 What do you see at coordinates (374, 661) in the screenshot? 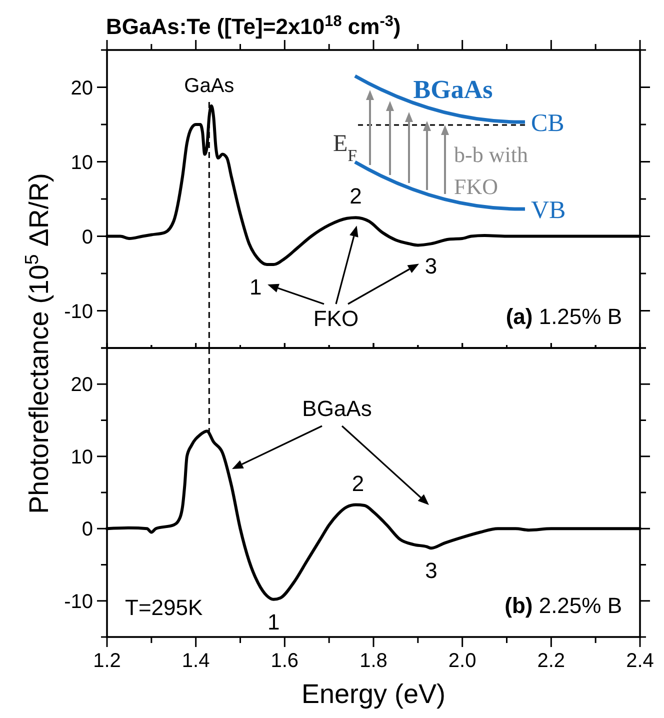
I see `x-tick-label: 1.8` at bounding box center [374, 661].